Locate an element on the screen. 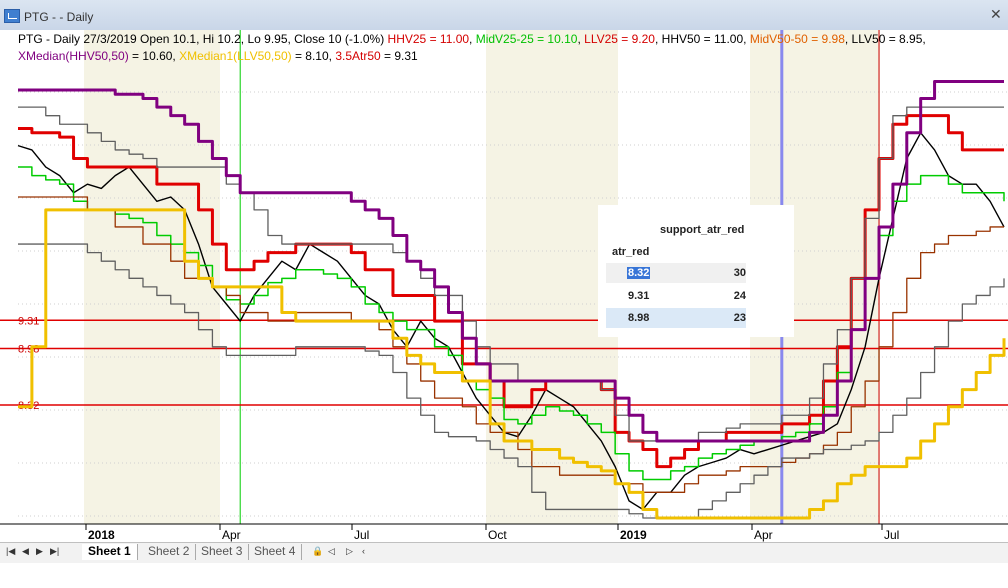  x-tick-label: Oct is located at coordinates (497, 535).